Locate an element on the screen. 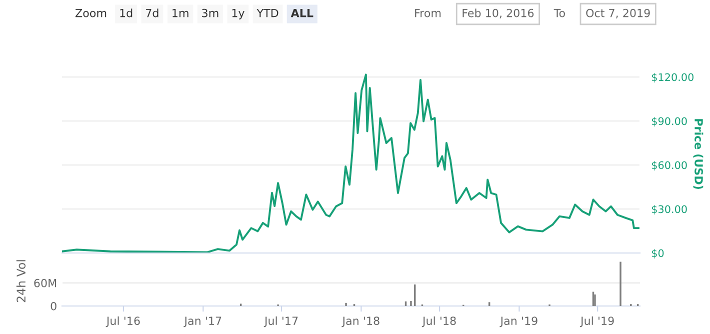 The image size is (710, 334). text: 1y is located at coordinates (238, 14).